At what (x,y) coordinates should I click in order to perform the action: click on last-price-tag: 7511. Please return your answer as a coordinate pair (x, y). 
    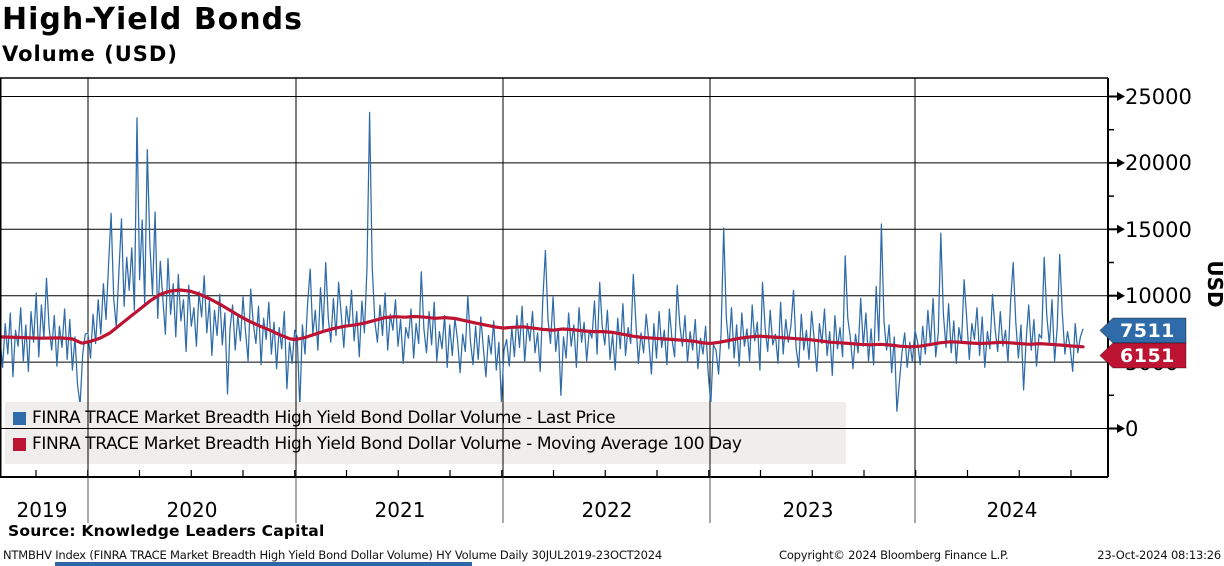
    Looking at the image, I should click on (1143, 330).